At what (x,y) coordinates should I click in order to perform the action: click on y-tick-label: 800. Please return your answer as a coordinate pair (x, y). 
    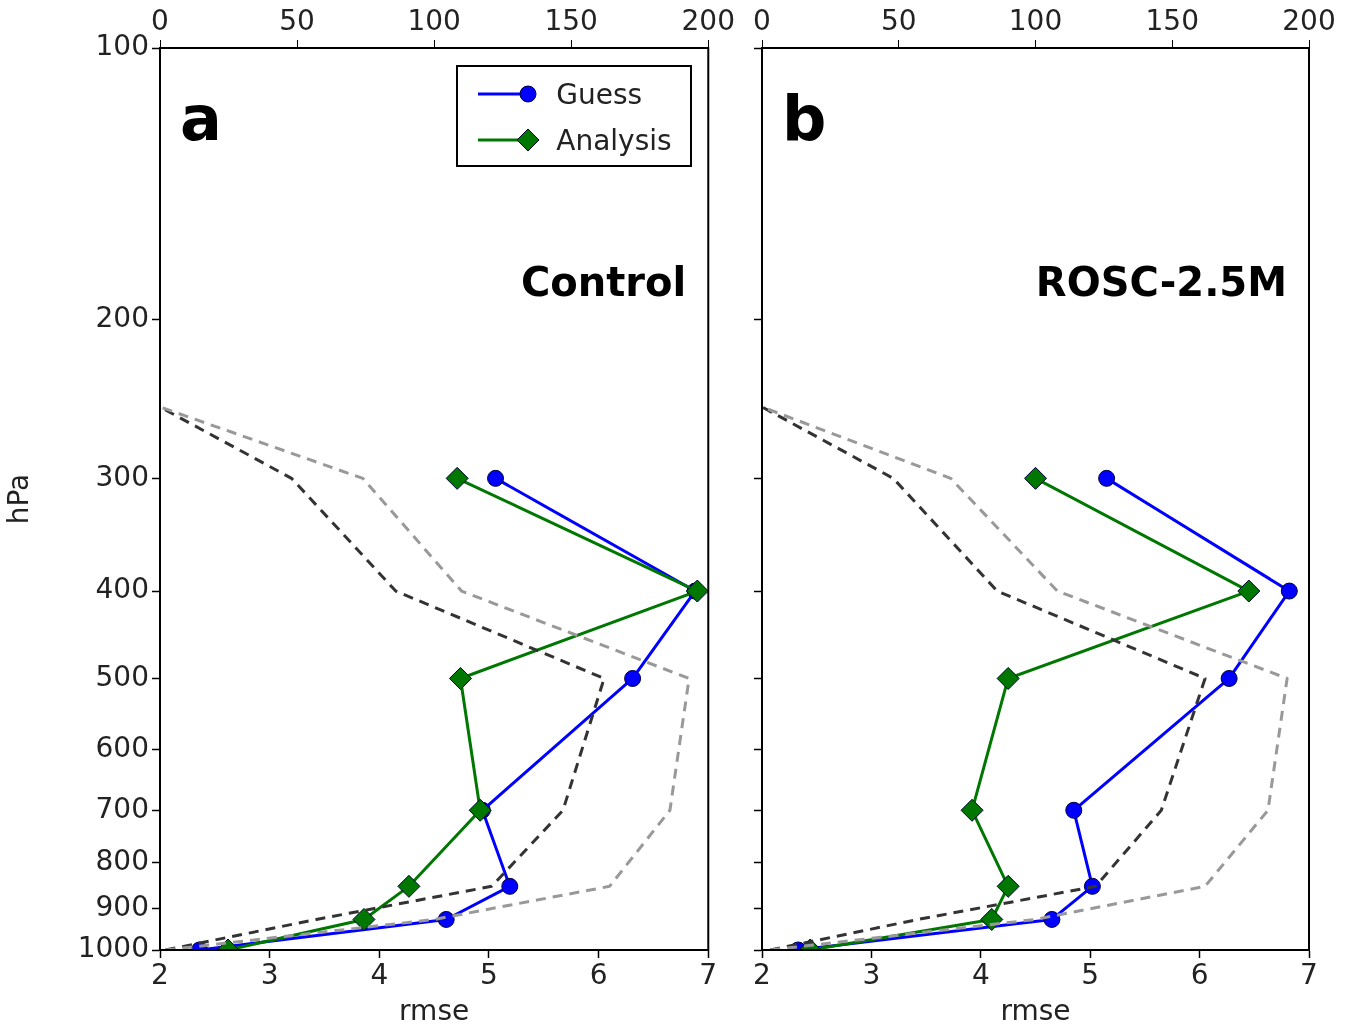
    Looking at the image, I should click on (122, 860).